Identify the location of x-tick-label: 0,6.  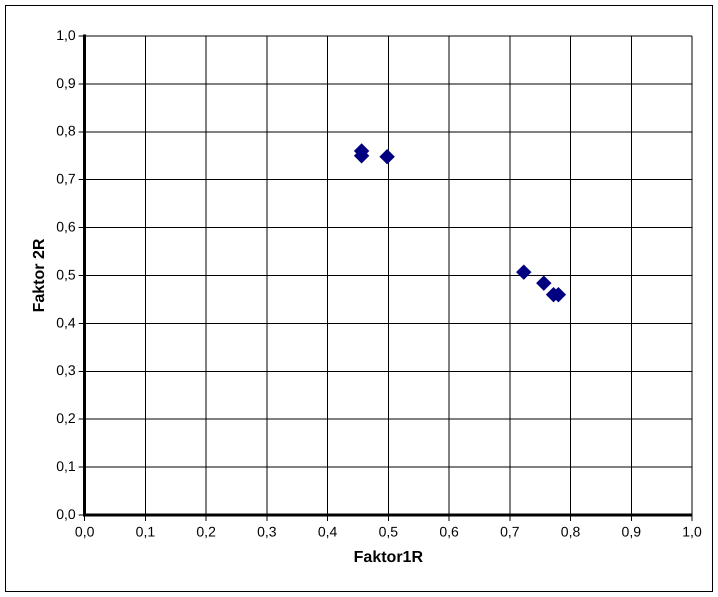
(449, 531).